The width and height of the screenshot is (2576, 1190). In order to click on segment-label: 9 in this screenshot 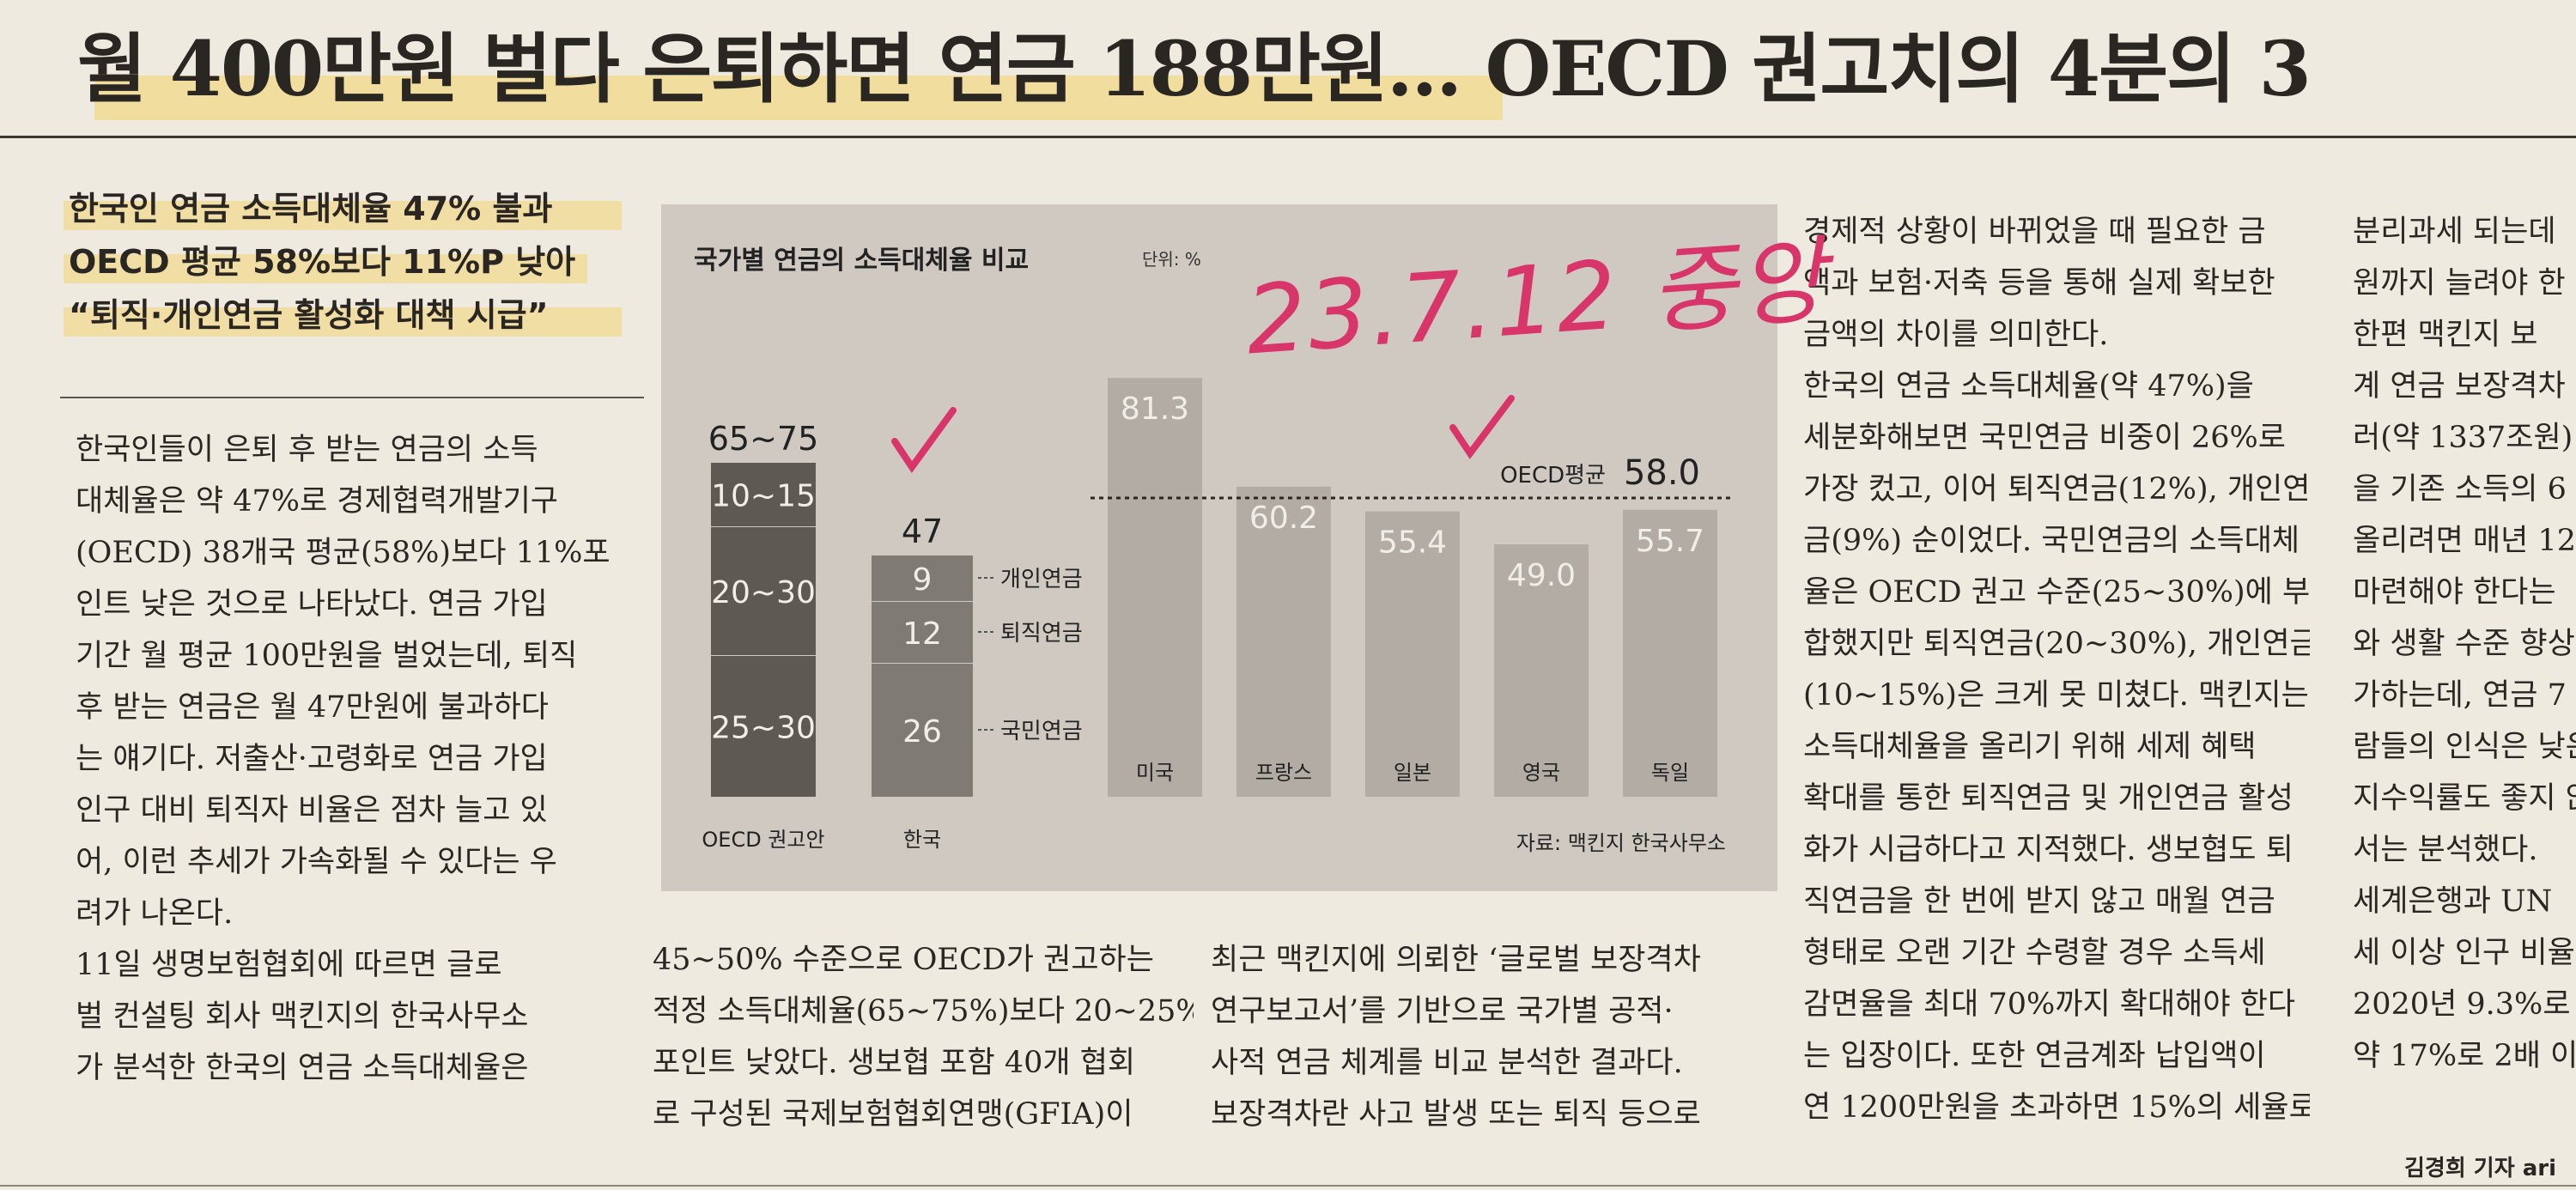, I will do `click(923, 580)`.